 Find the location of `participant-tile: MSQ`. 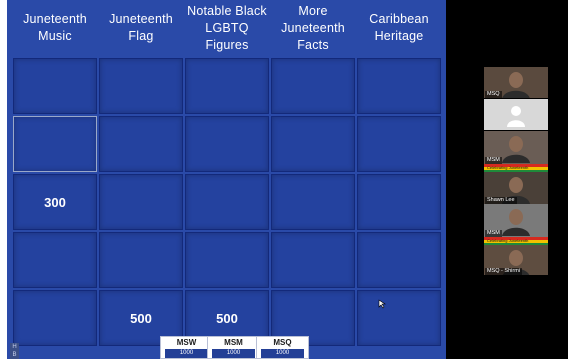

participant-tile: MSQ is located at coordinates (516, 82).